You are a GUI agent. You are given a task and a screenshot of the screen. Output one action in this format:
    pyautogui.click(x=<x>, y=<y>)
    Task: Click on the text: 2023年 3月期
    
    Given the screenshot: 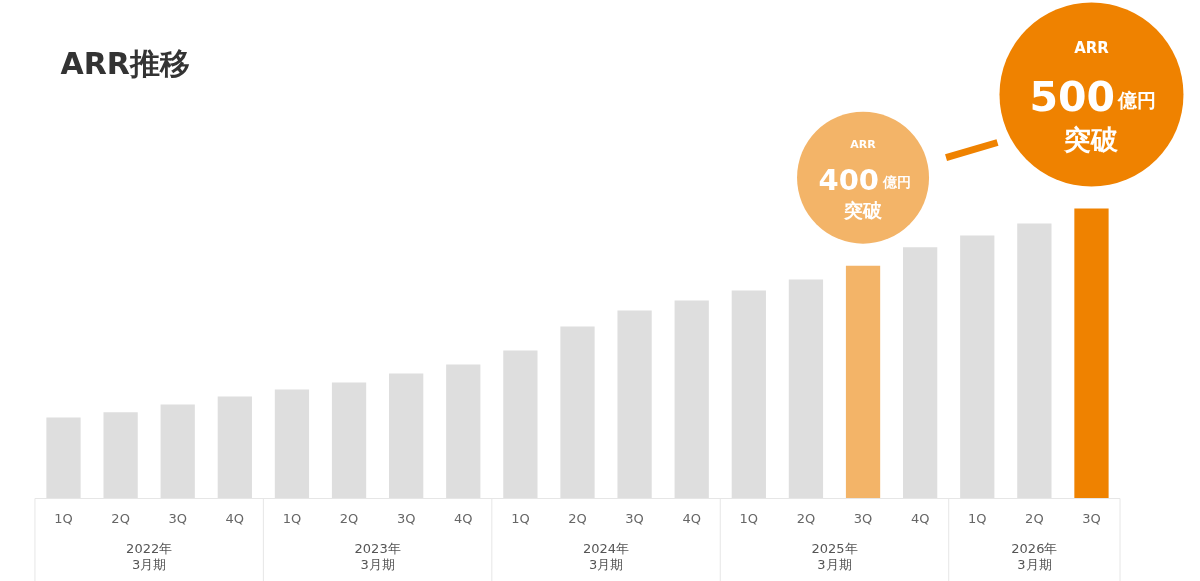 What is the action you would take?
    pyautogui.click(x=377, y=556)
    